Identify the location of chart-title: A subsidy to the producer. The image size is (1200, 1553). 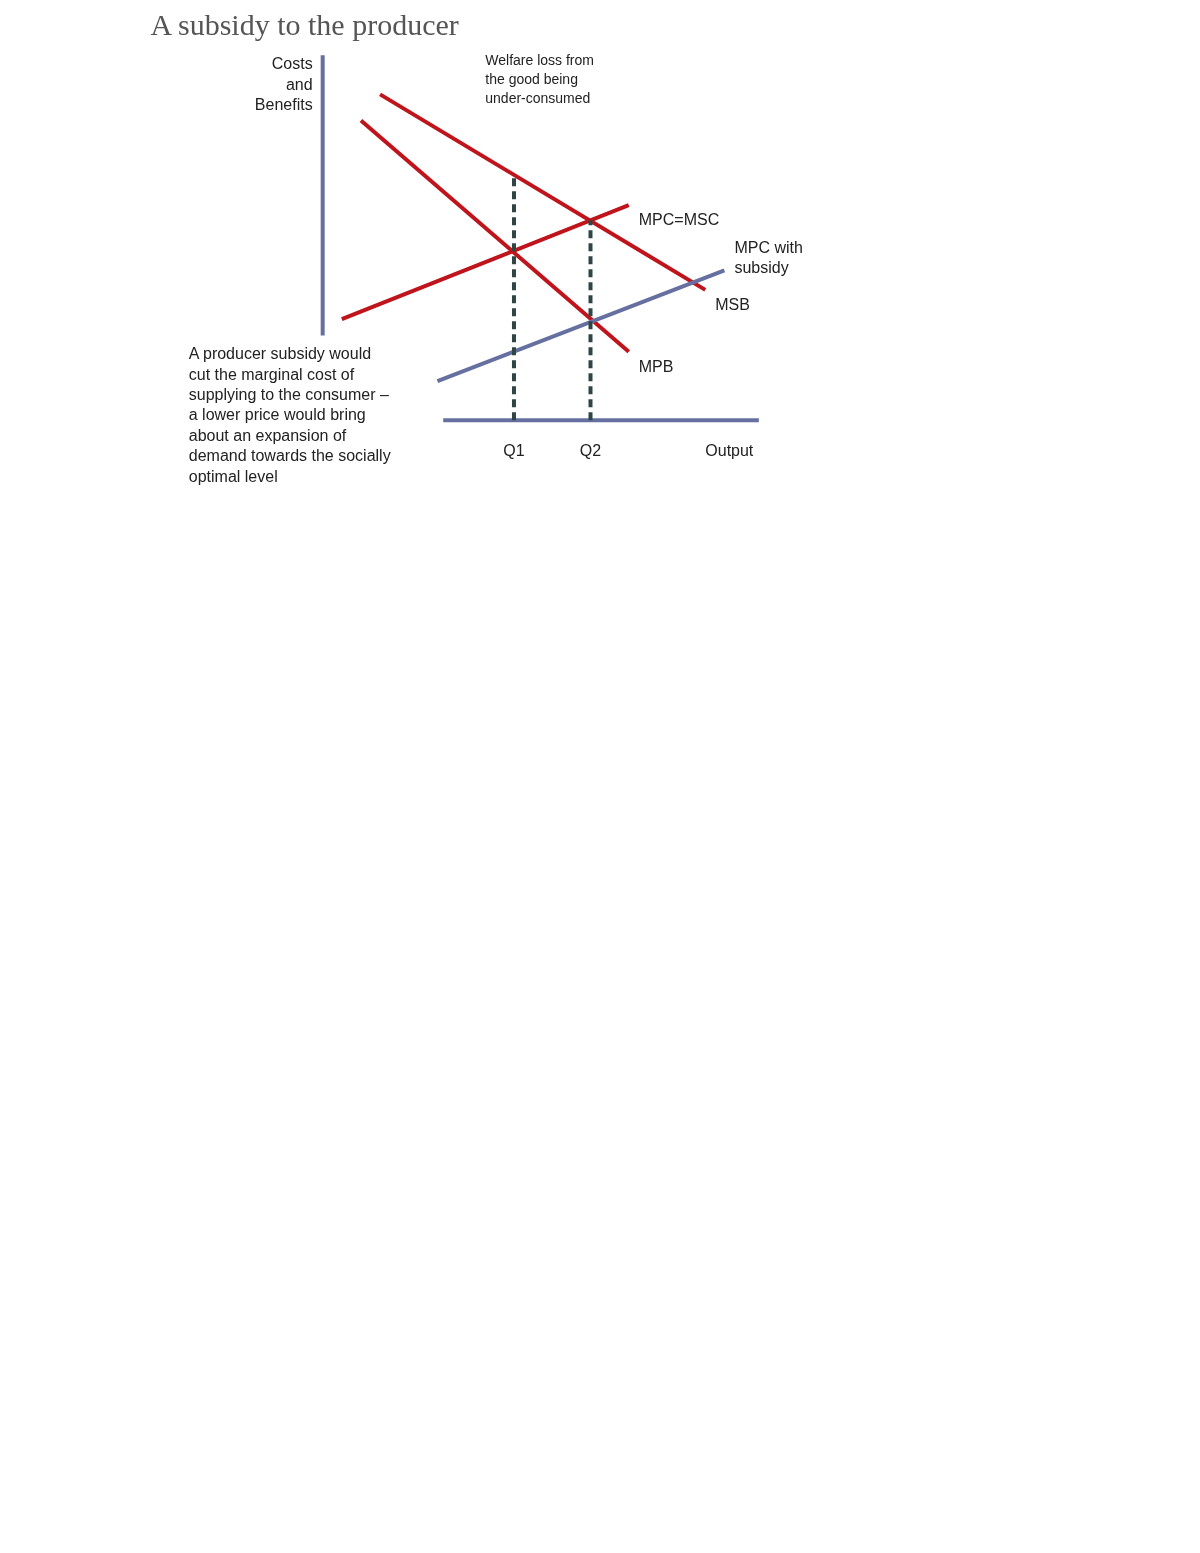
(304, 24).